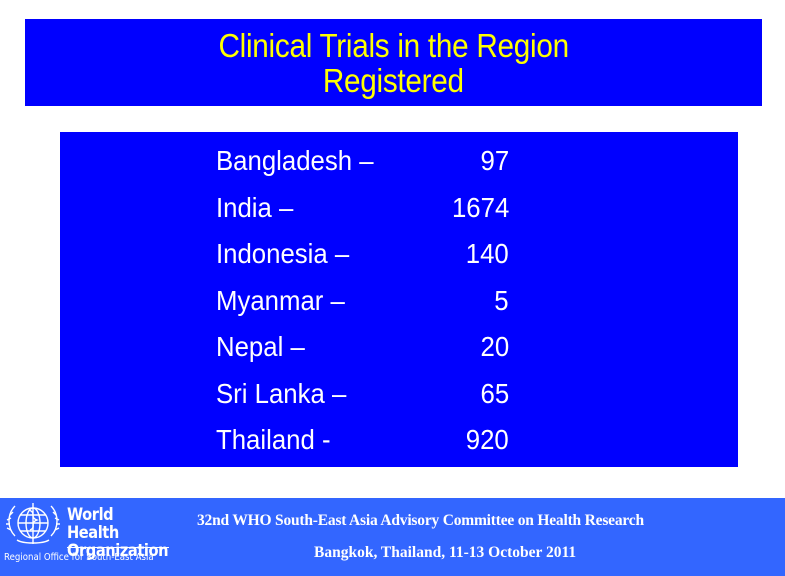  I want to click on list-item: Myanmar – 5, so click(366, 301).